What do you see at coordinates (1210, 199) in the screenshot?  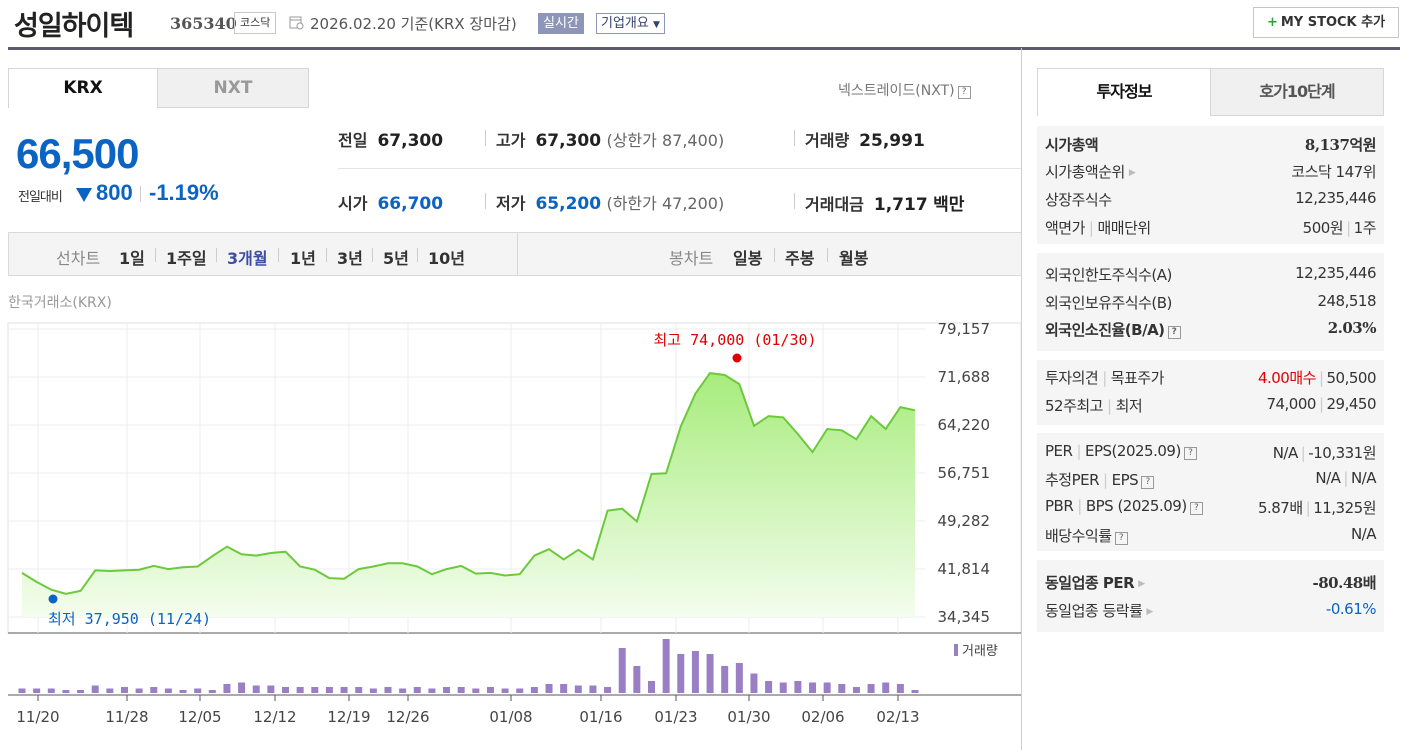 I see `listed-shares-row: 상장주식수 12,235,446` at bounding box center [1210, 199].